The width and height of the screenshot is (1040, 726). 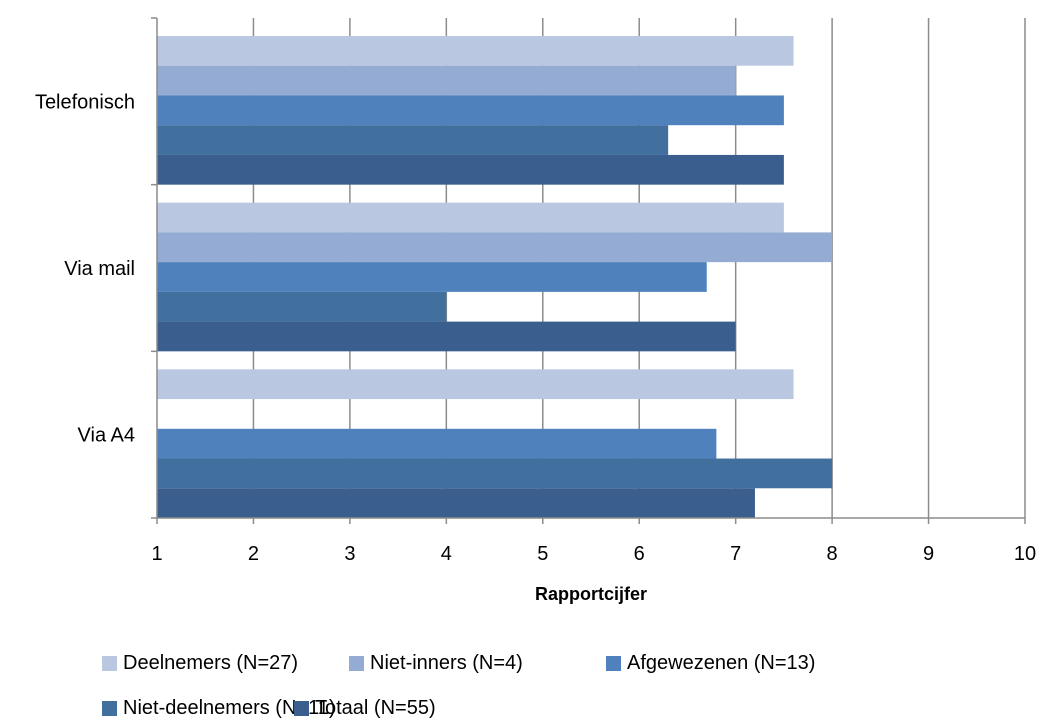 I want to click on legend-item-4: Totaal (N=55), so click(x=365, y=708).